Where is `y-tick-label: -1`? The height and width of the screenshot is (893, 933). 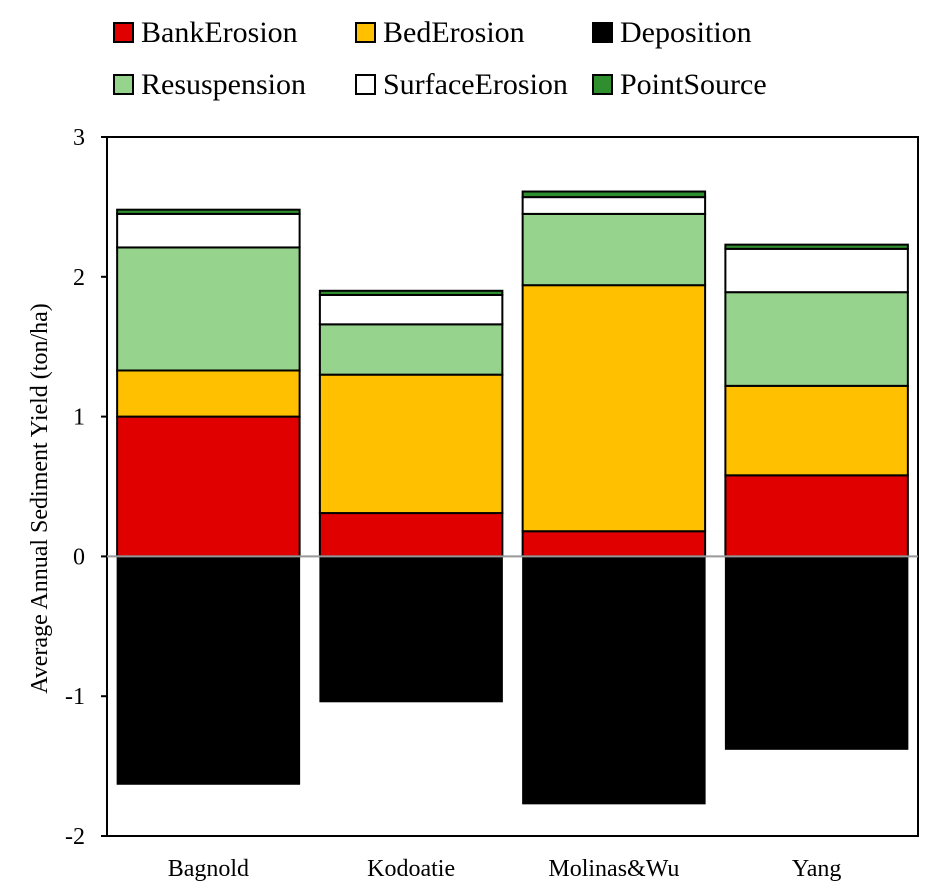
y-tick-label: -1 is located at coordinates (75, 697).